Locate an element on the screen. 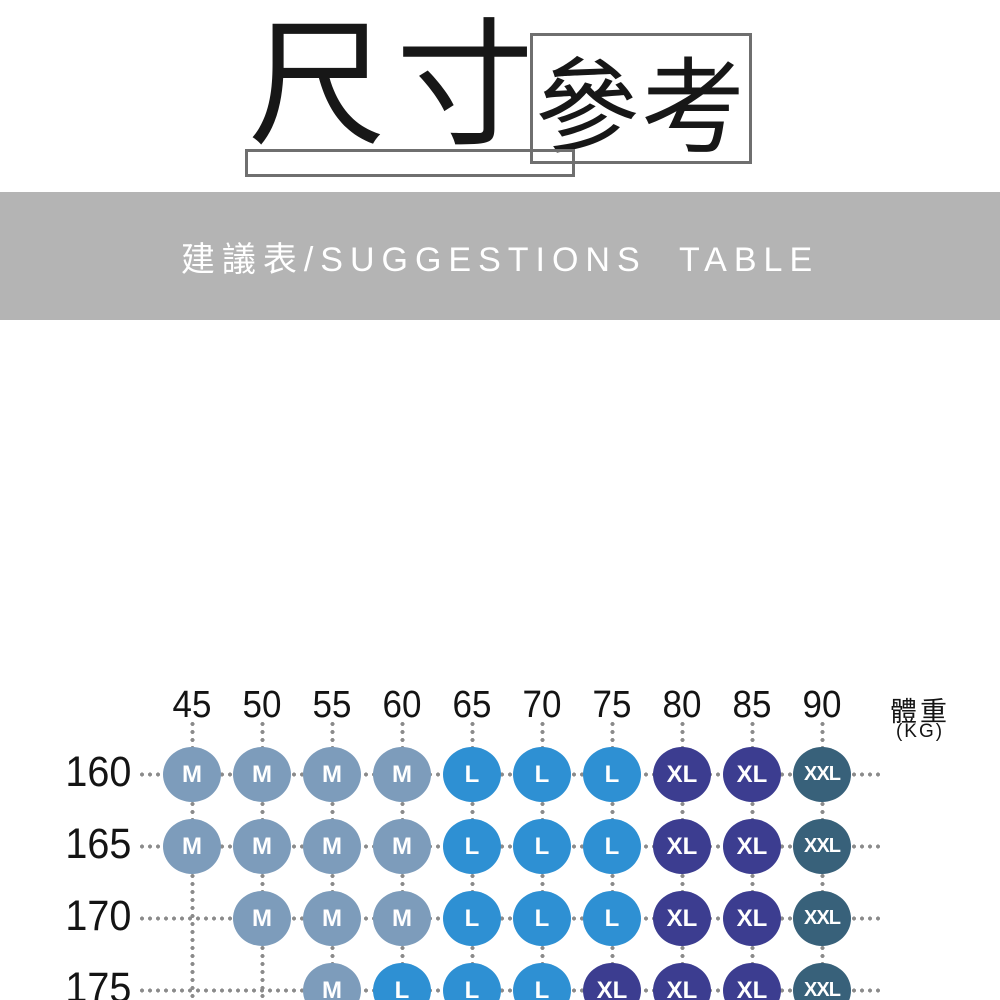 This screenshot has width=1000, height=1000. weight-tick: 45 is located at coordinates (192, 705).